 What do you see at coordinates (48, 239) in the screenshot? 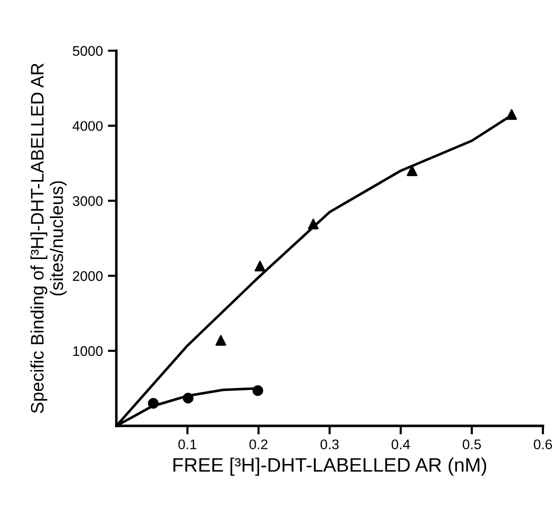
I see `y-axis-title: Specific Binding of [³H]-DHT-LABELLED AR (sites/nucleus)` at bounding box center [48, 239].